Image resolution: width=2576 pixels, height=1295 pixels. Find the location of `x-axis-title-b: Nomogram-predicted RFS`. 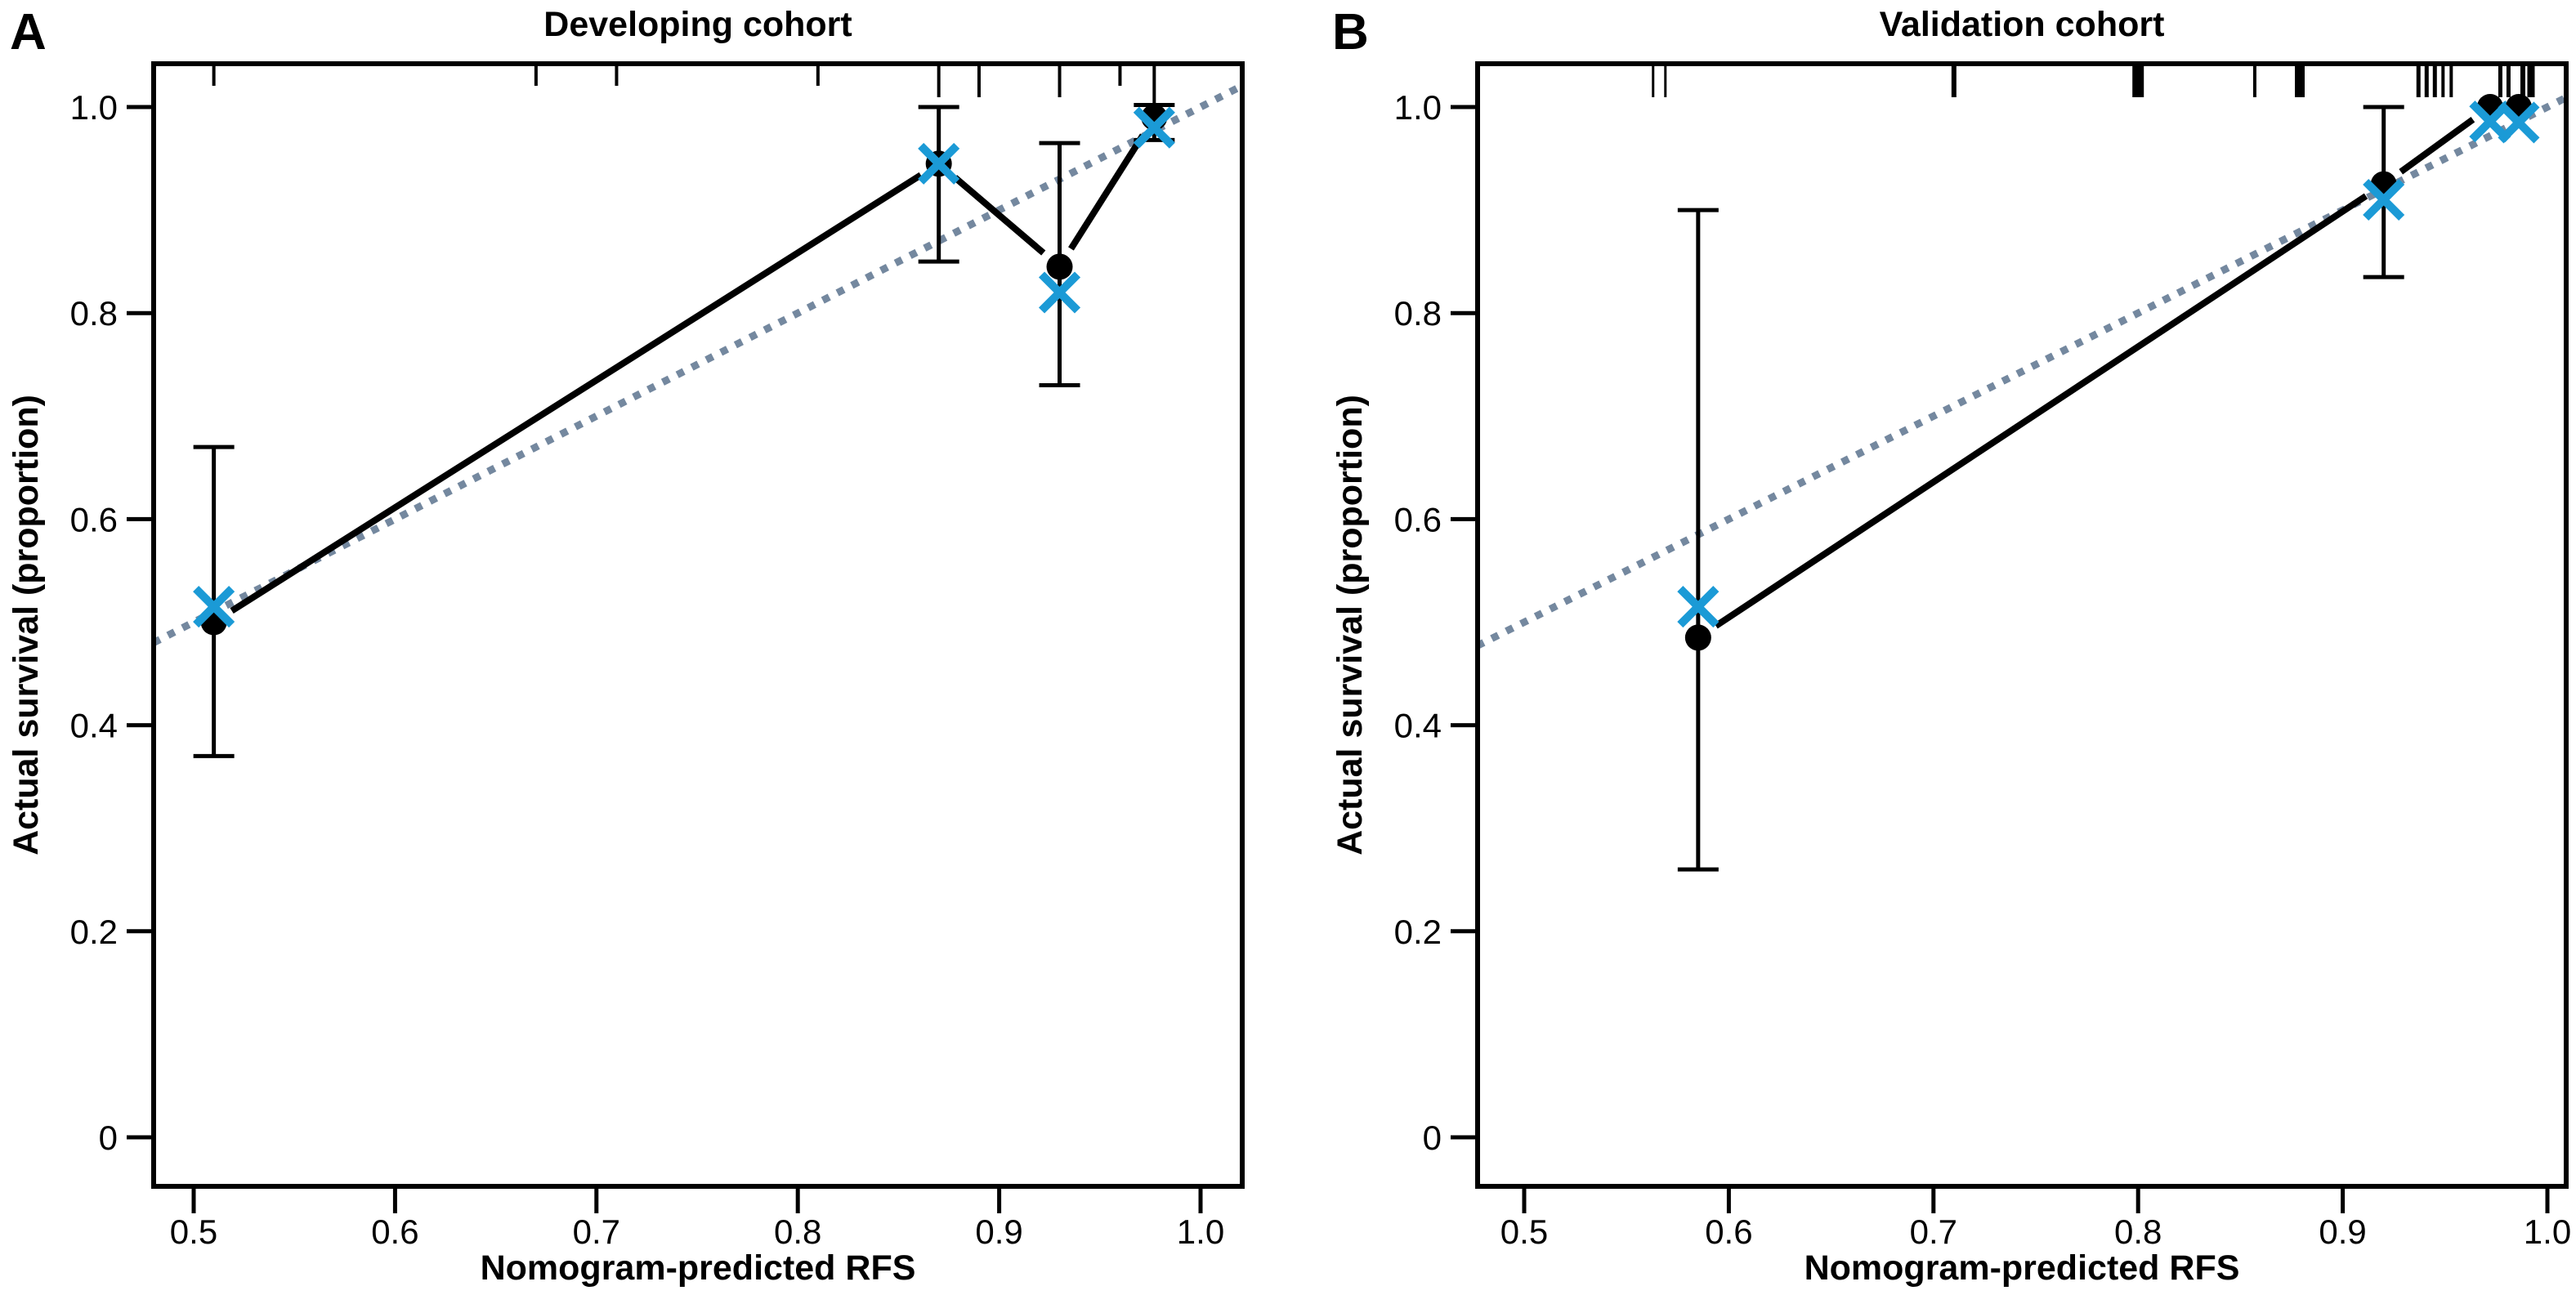

x-axis-title-b: Nomogram-predicted RFS is located at coordinates (2022, 1268).